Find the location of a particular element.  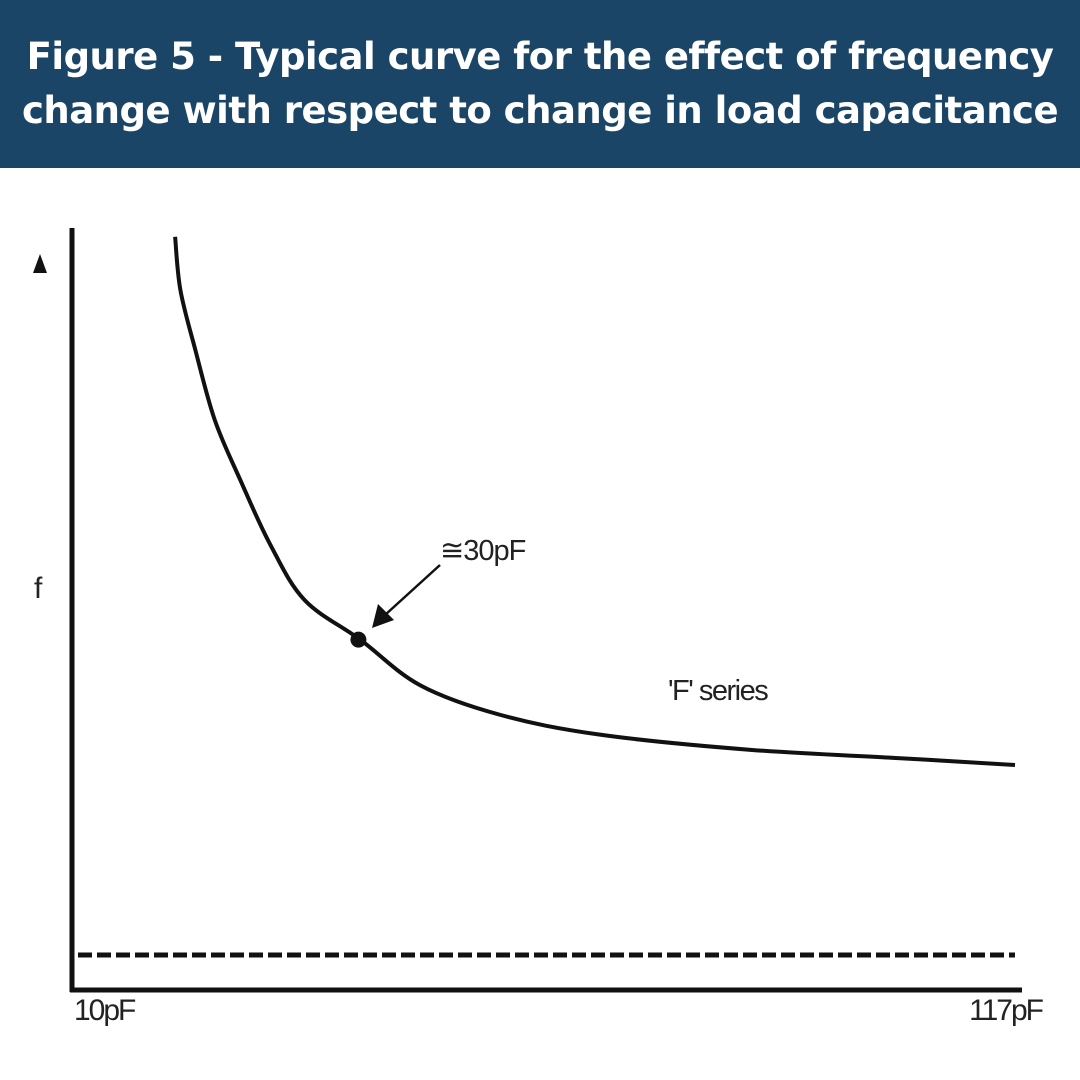

y-axis-arrow-icon is located at coordinates (40, 263).